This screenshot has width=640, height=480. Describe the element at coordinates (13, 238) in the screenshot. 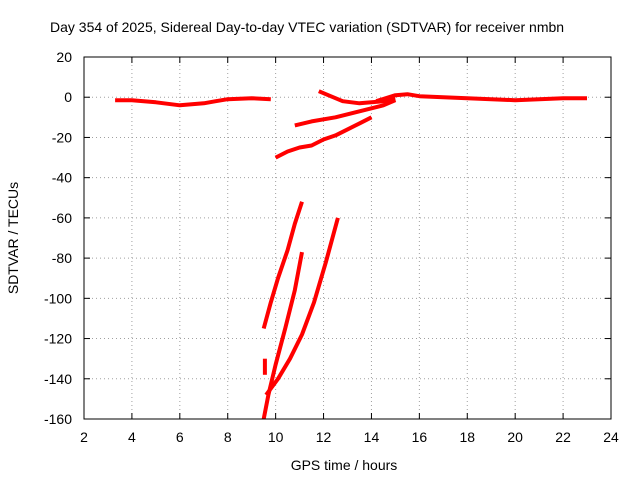

I see `y-axis-label: SDTVAR / TECUs` at that location.